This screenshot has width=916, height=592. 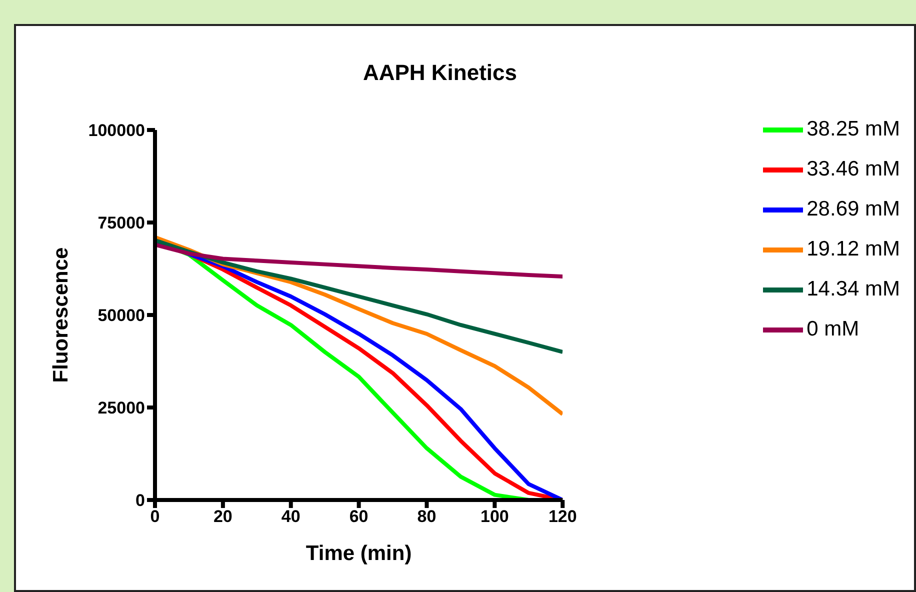 I want to click on x-tick-label: 100, so click(x=494, y=516).